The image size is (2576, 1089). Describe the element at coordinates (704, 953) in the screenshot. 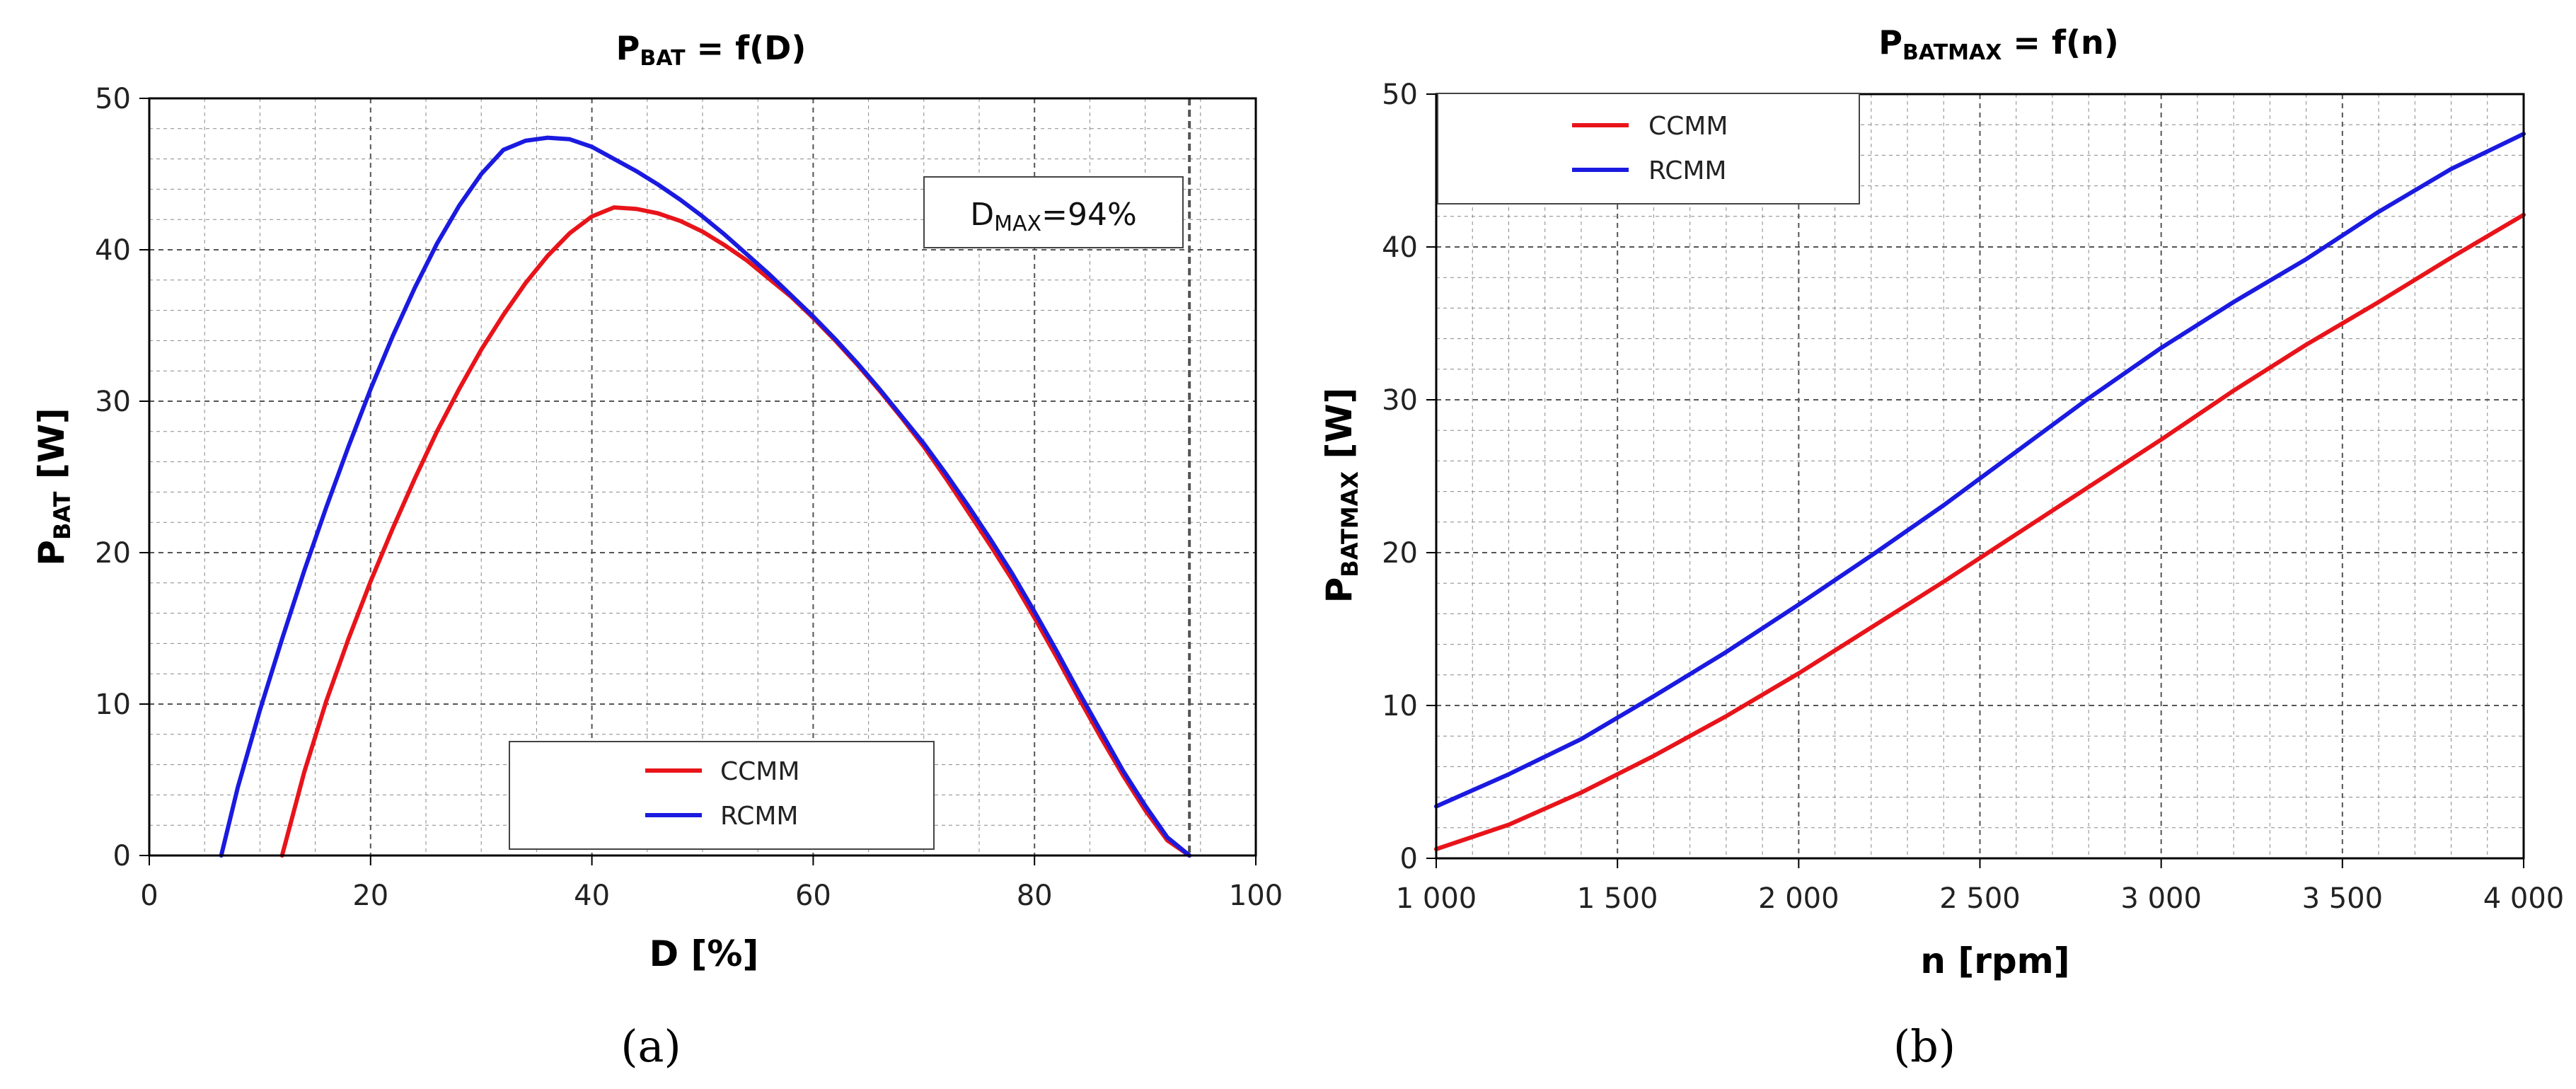

I see `chart-a-x-label: D [%]` at that location.